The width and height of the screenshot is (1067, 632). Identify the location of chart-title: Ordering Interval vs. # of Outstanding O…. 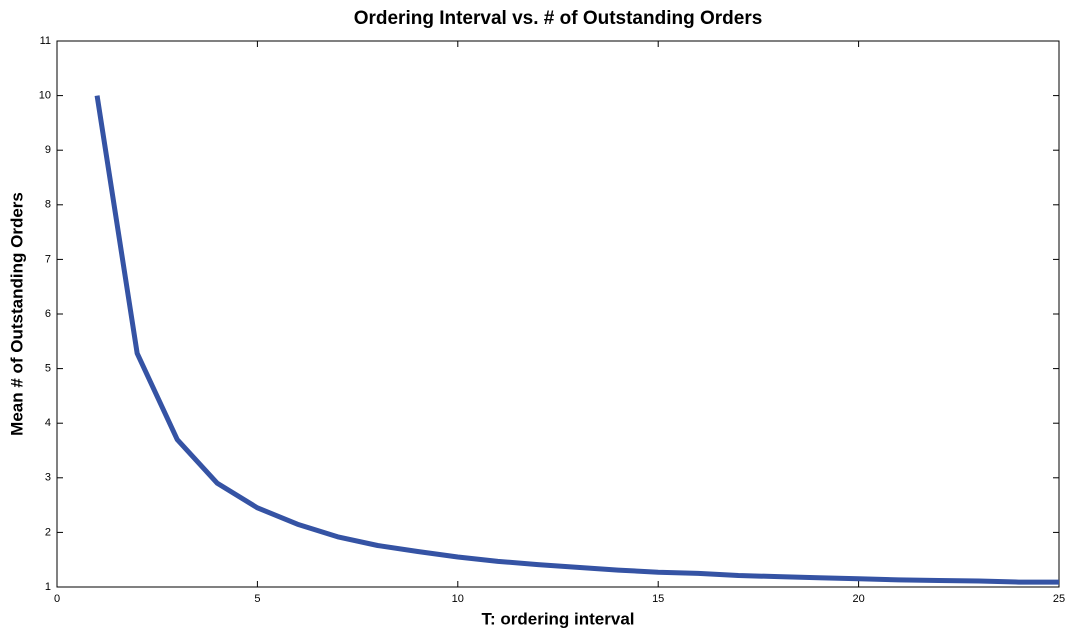
(558, 18).